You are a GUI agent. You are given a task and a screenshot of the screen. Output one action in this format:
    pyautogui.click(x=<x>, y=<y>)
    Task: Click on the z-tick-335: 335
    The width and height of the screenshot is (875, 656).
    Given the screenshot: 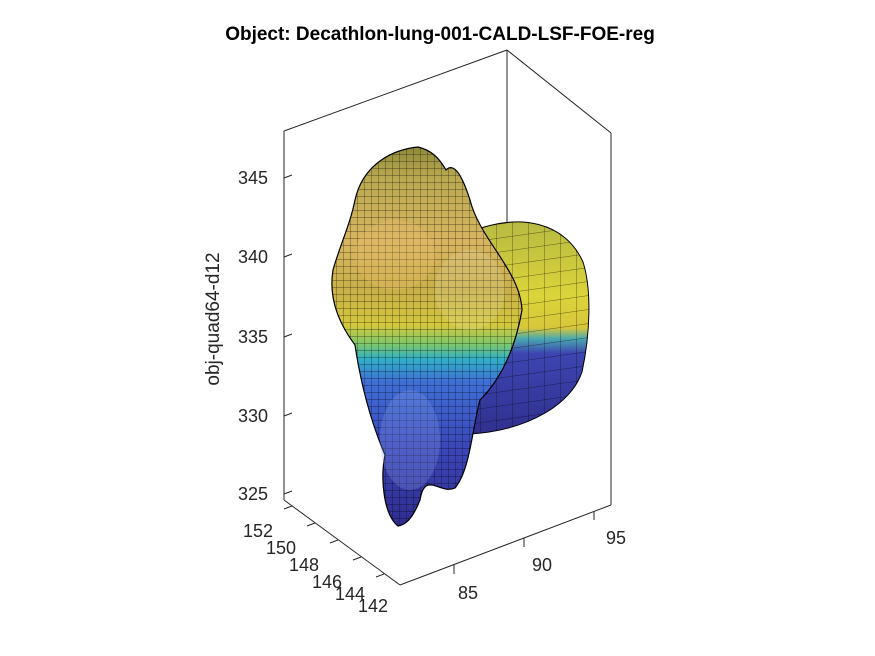 What is the action you would take?
    pyautogui.click(x=265, y=337)
    